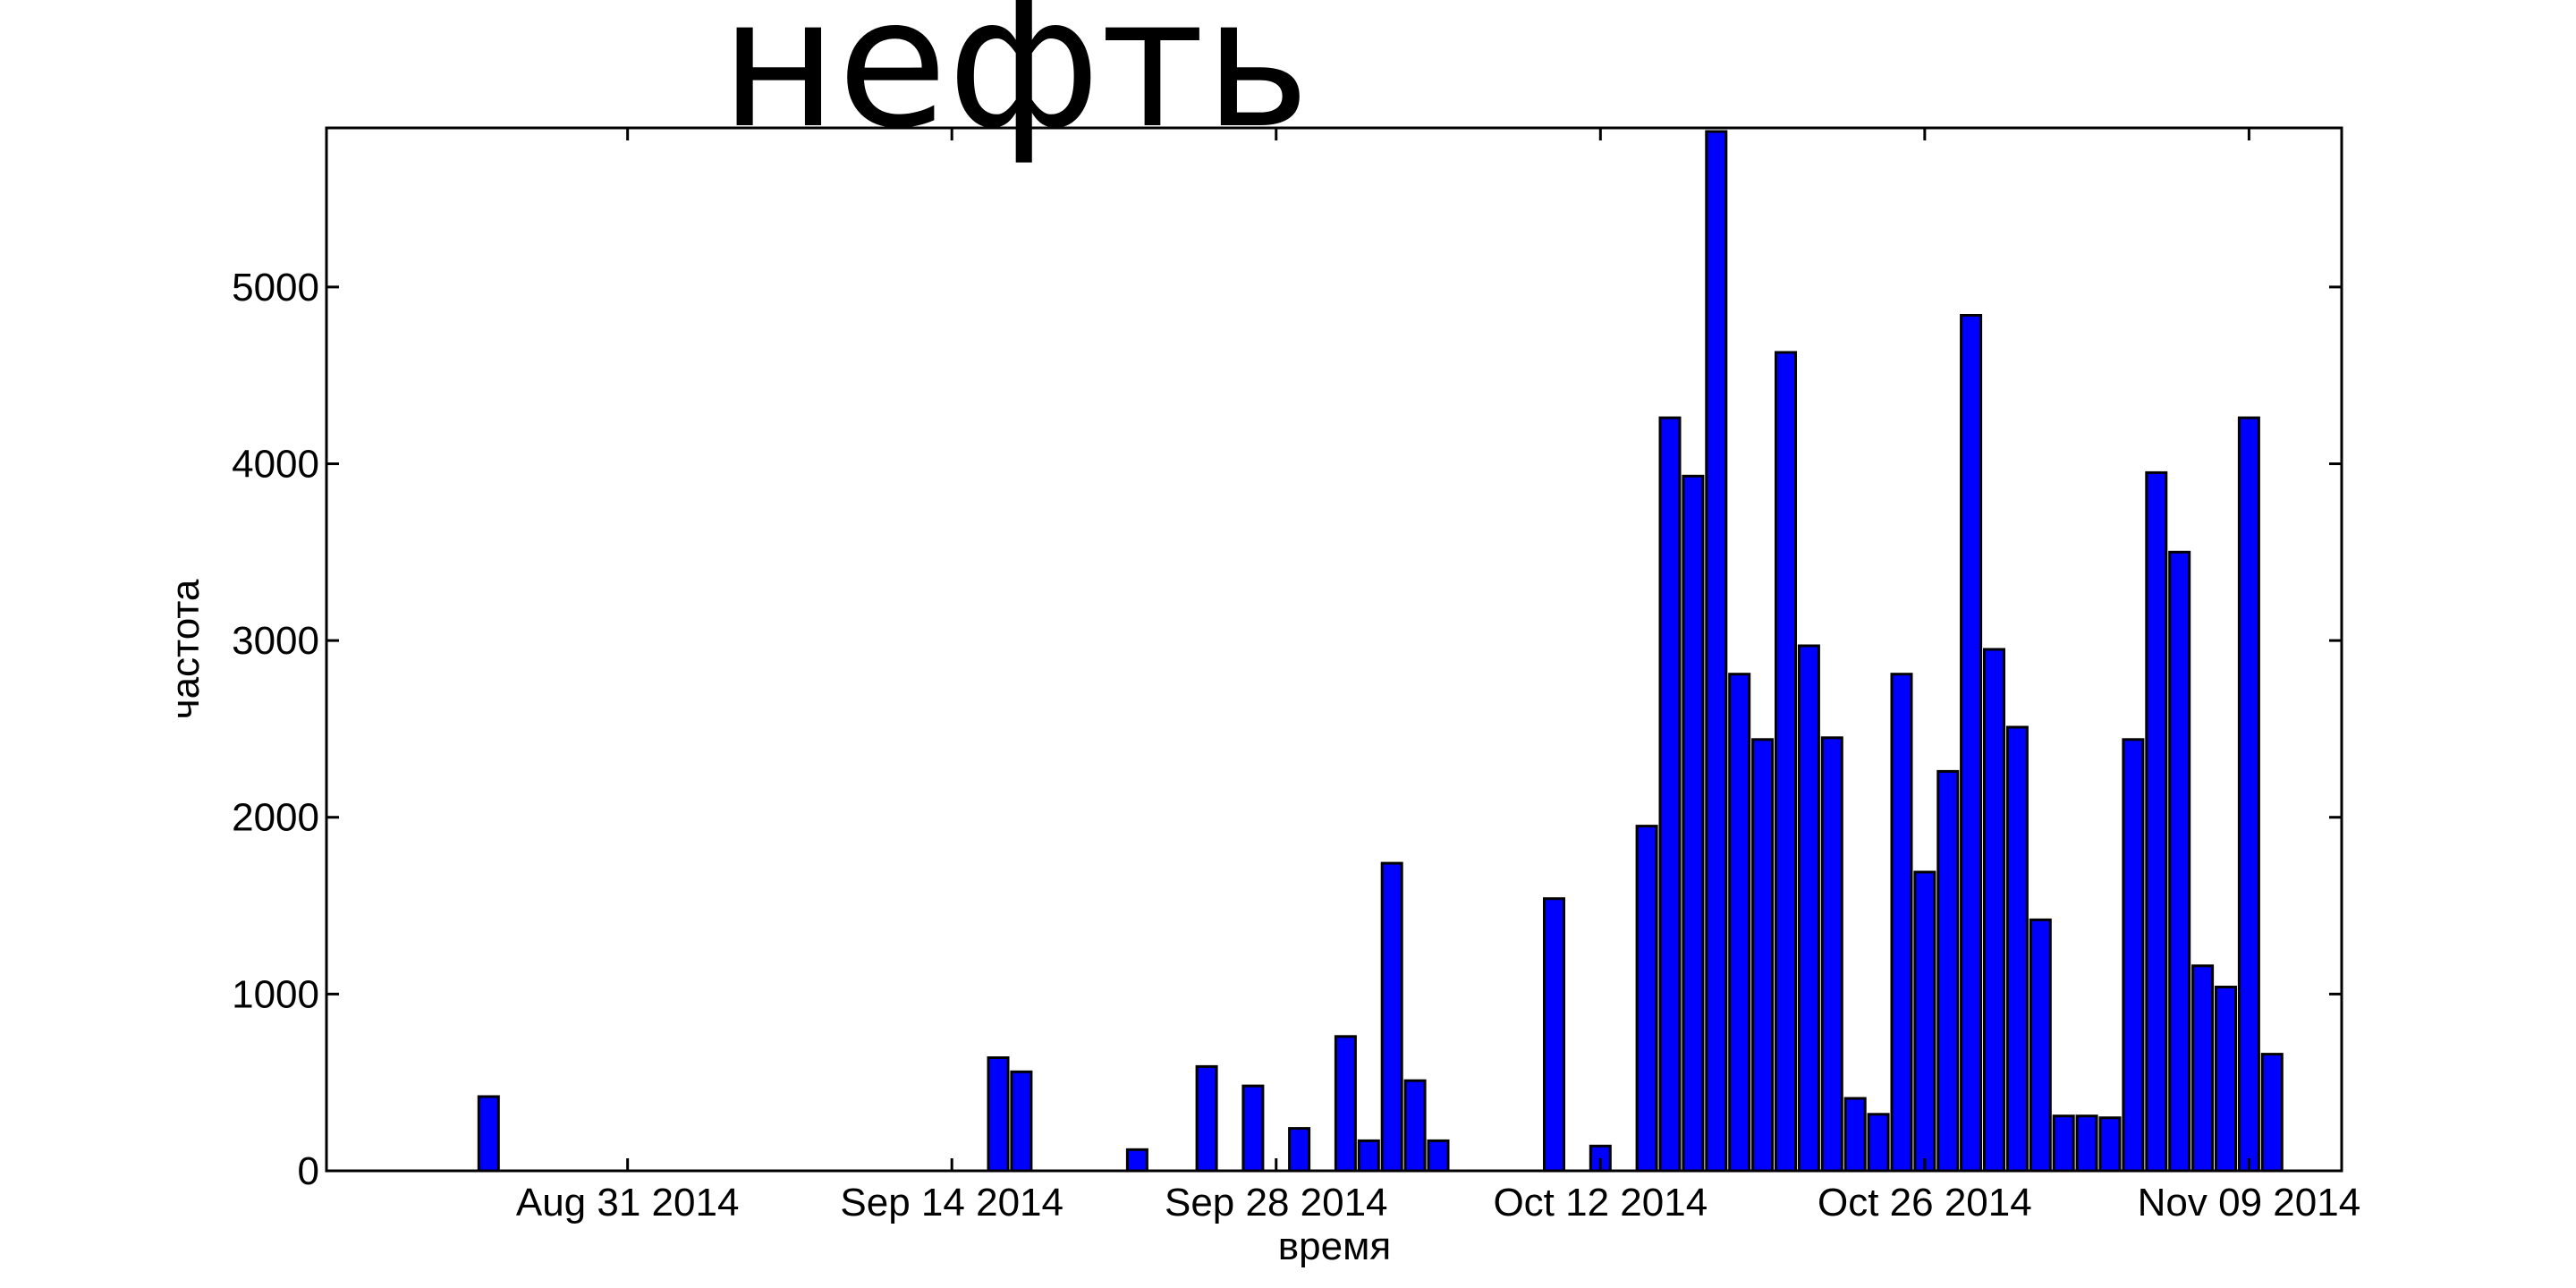  What do you see at coordinates (1925, 1202) in the screenshot?
I see `x-tick-label: Oct 26 2014` at bounding box center [1925, 1202].